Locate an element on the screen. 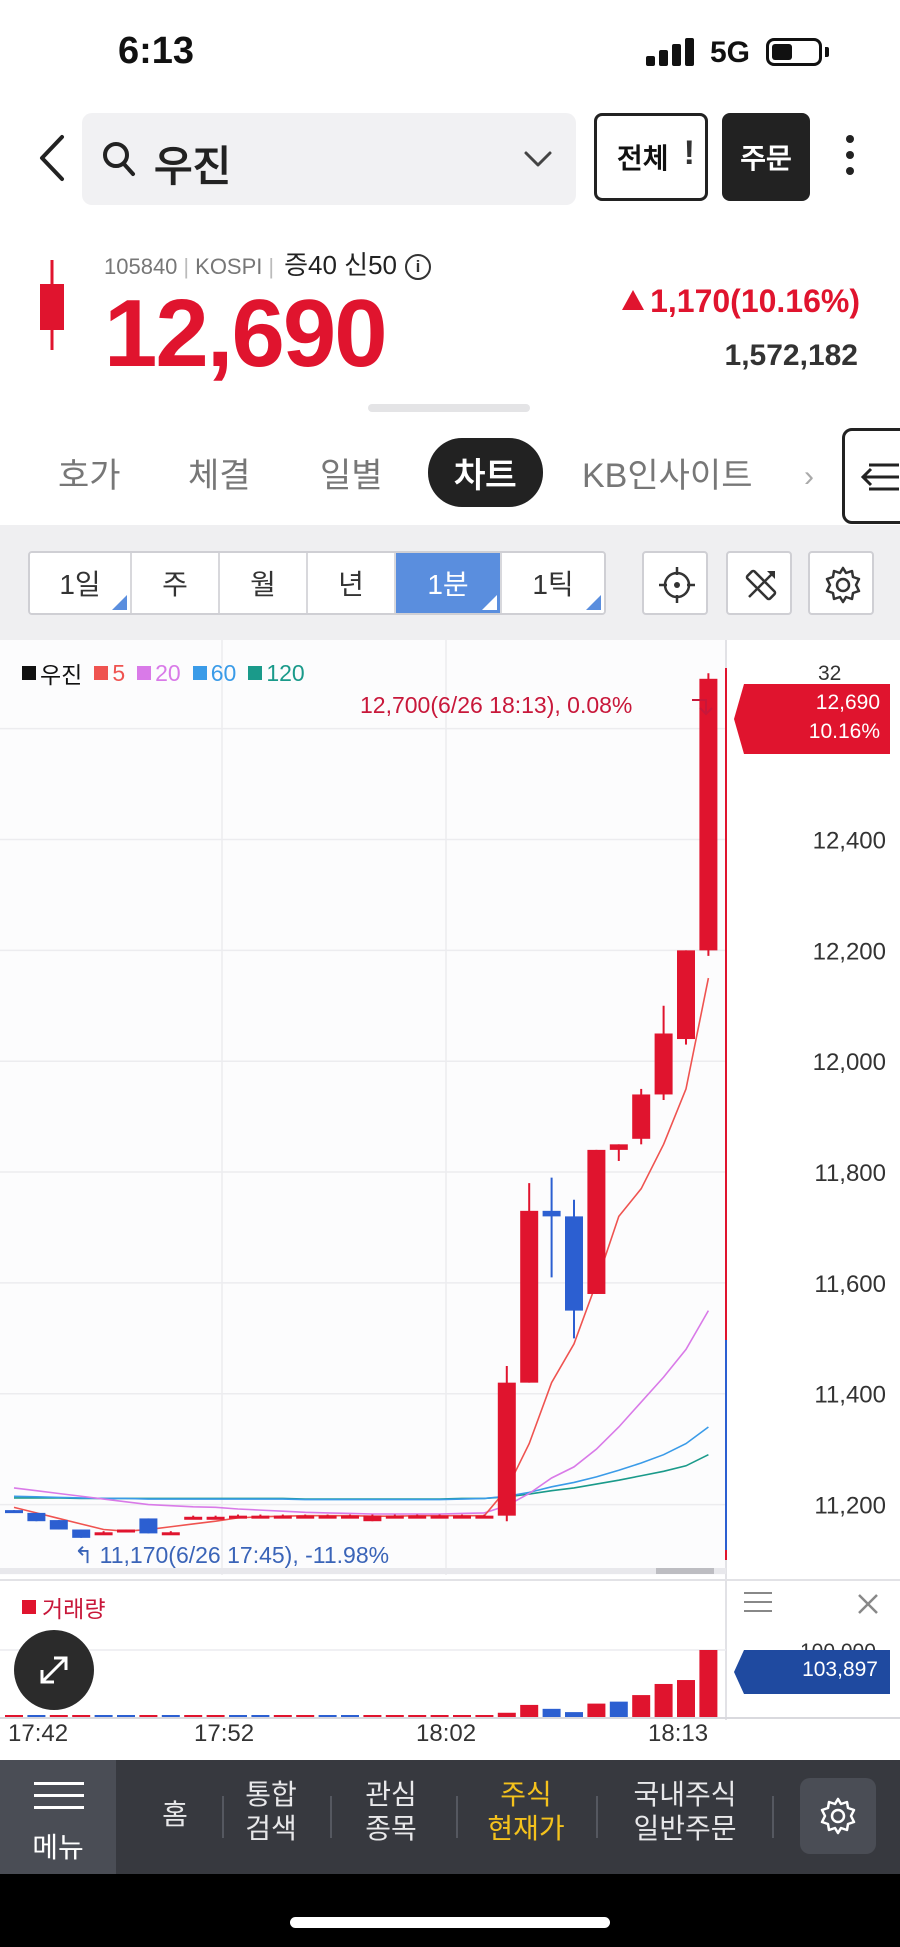 Image resolution: width=900 pixels, height=1947 pixels. x-axis-label: 17:42 is located at coordinates (38, 1733).